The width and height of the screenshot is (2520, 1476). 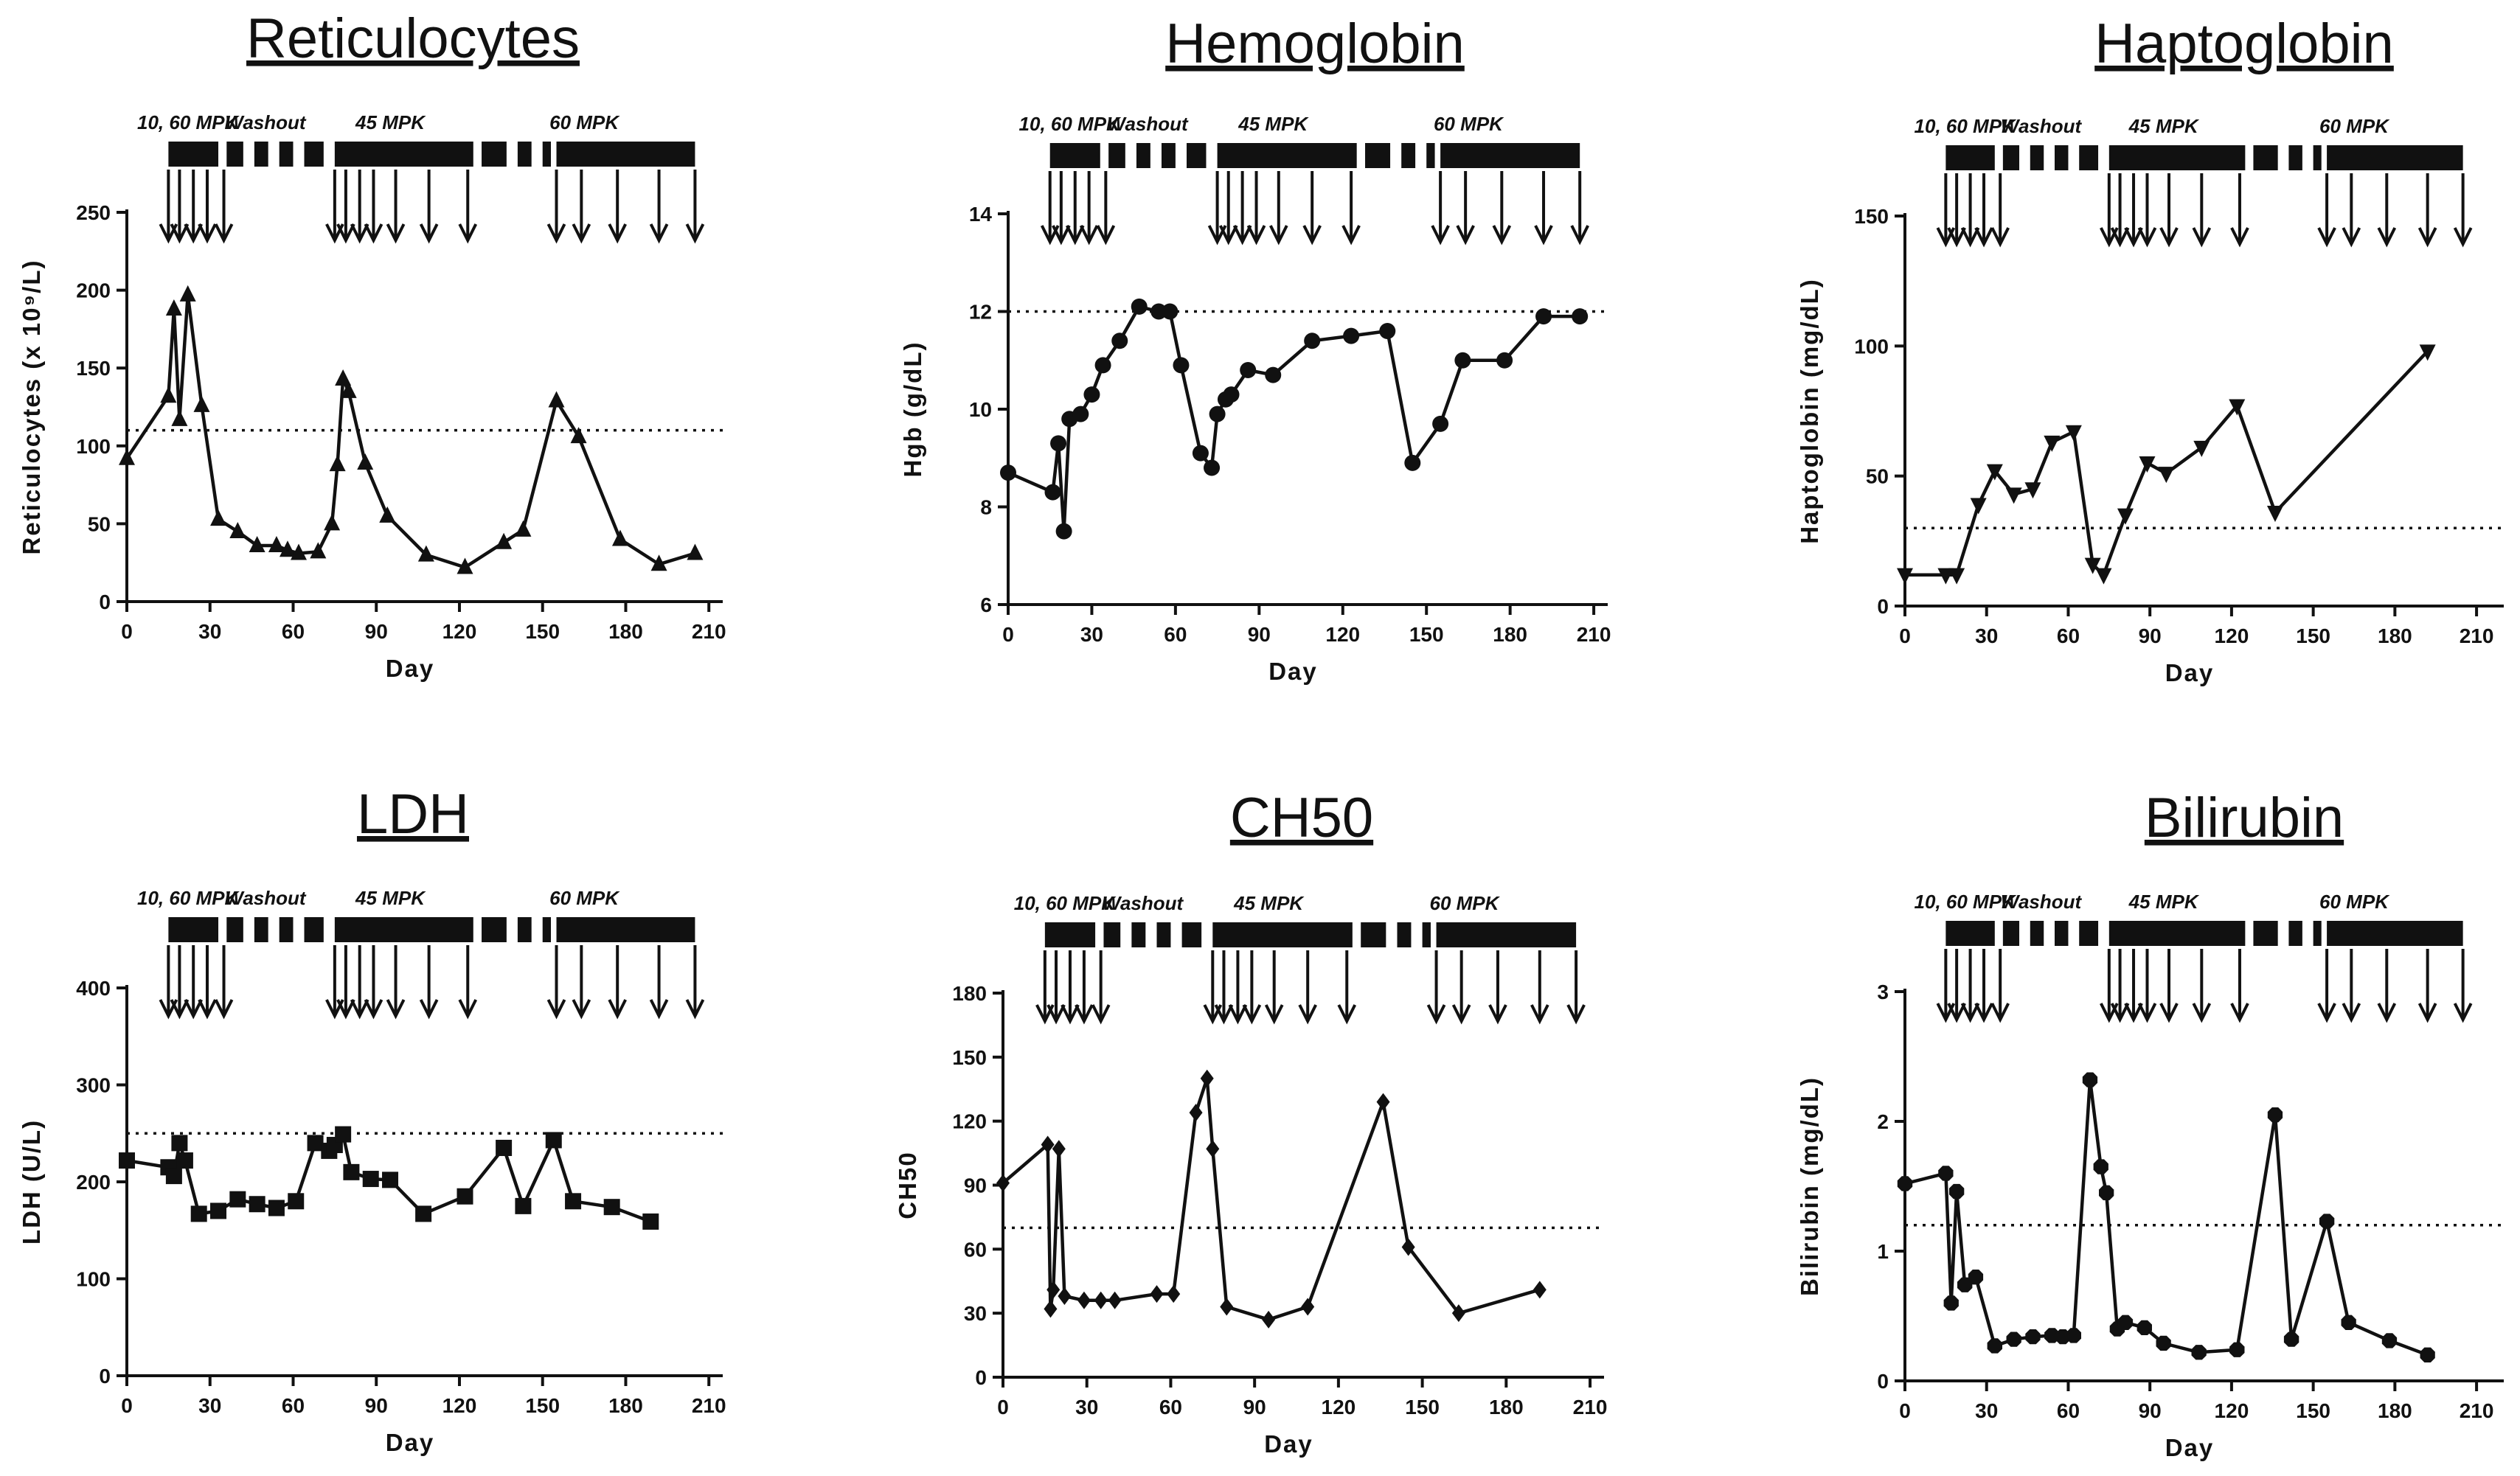 What do you see at coordinates (980, 312) in the screenshot?
I see `y-tick-label: 12` at bounding box center [980, 312].